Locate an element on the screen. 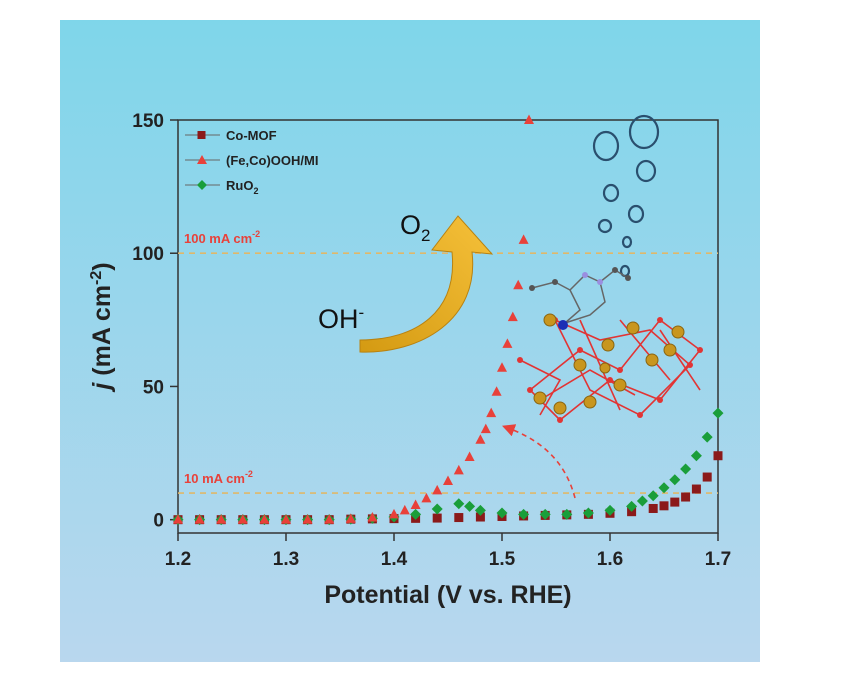 The height and width of the screenshot is (688, 851). x-tick-label: 1.6 is located at coordinates (610, 559).